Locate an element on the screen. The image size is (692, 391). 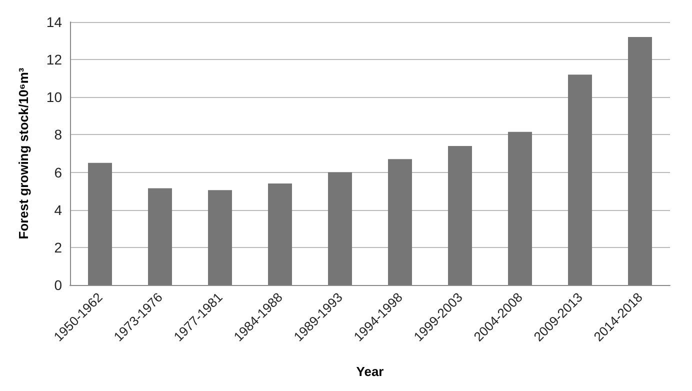
y-tick-label: 12 is located at coordinates (54, 60).